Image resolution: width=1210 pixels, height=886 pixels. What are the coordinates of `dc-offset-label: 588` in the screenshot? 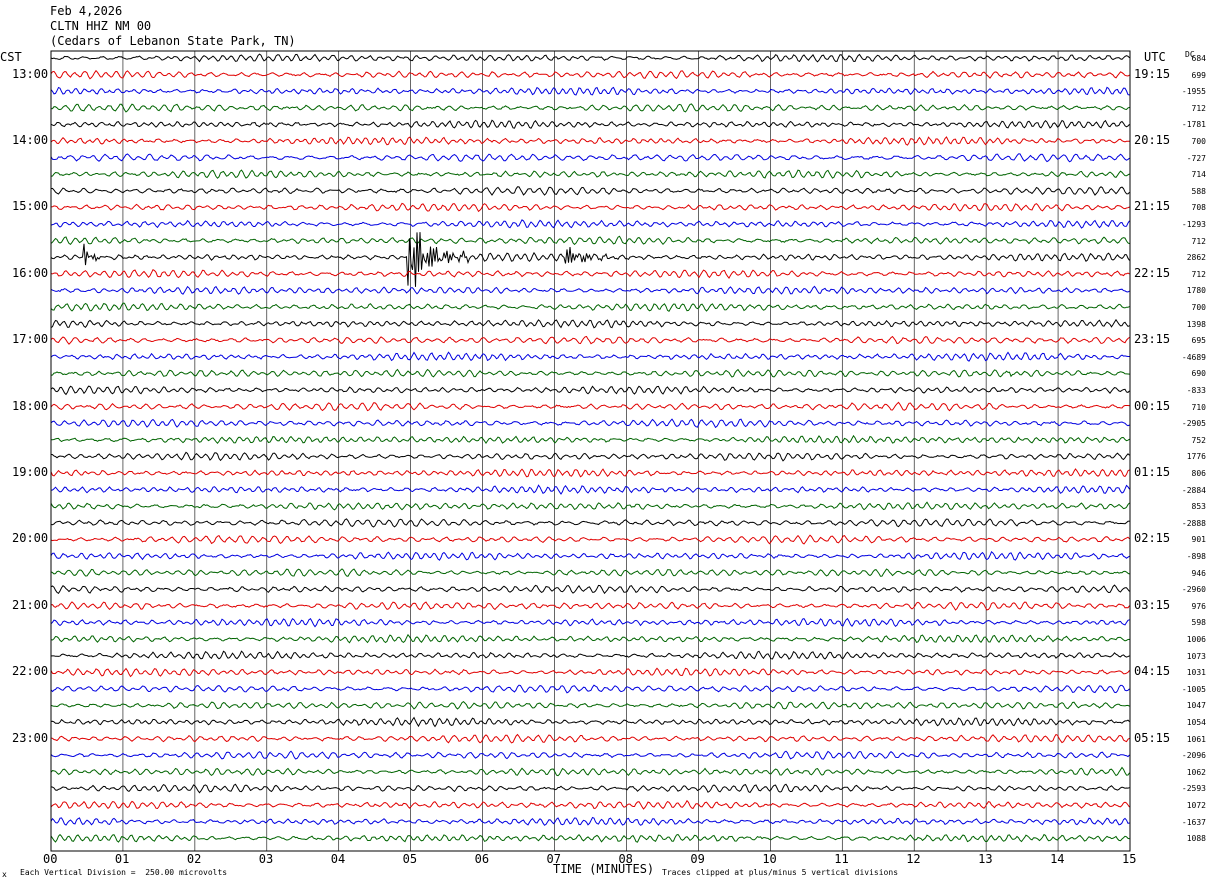 It's located at (1198, 191).